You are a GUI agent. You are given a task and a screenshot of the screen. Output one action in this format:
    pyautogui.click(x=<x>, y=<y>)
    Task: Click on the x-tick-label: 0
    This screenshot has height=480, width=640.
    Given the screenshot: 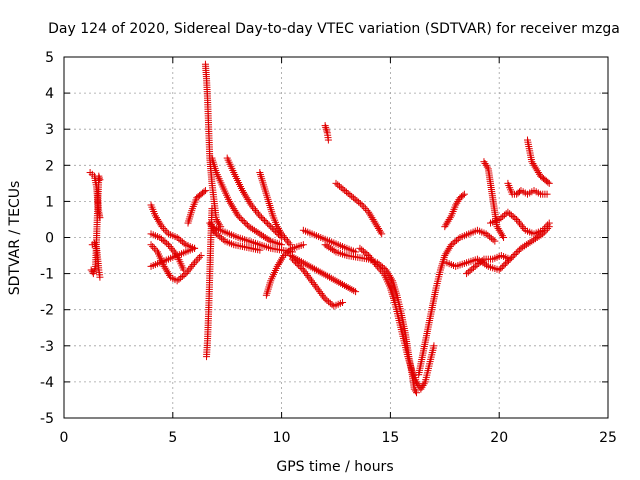 What is the action you would take?
    pyautogui.click(x=64, y=438)
    